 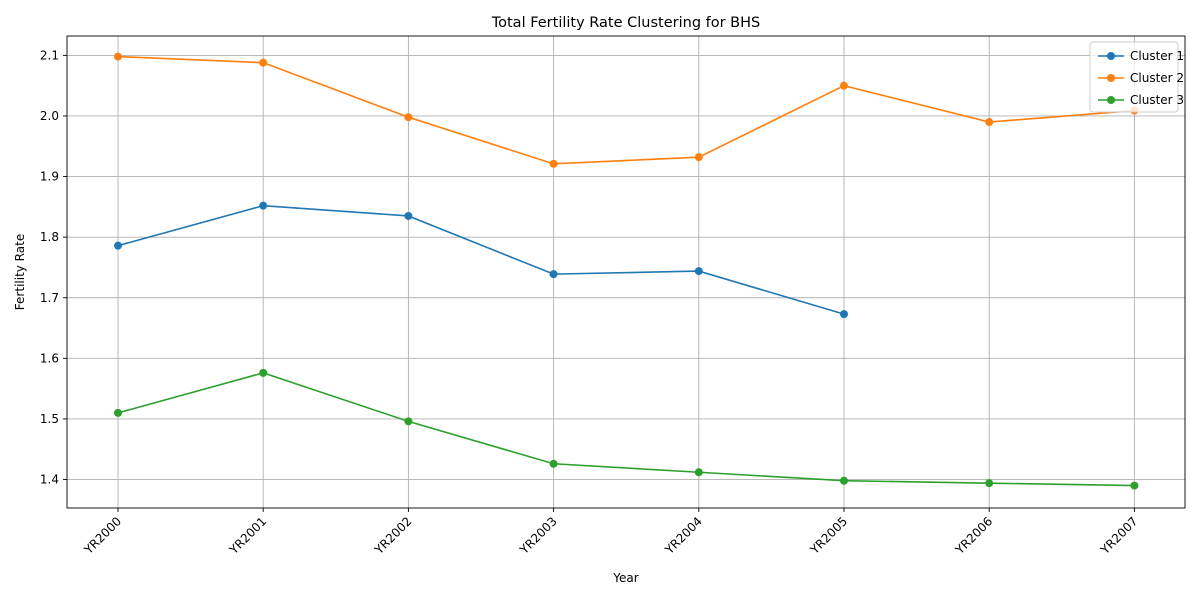 What do you see at coordinates (247, 535) in the screenshot?
I see `x-tick-label: YR2001` at bounding box center [247, 535].